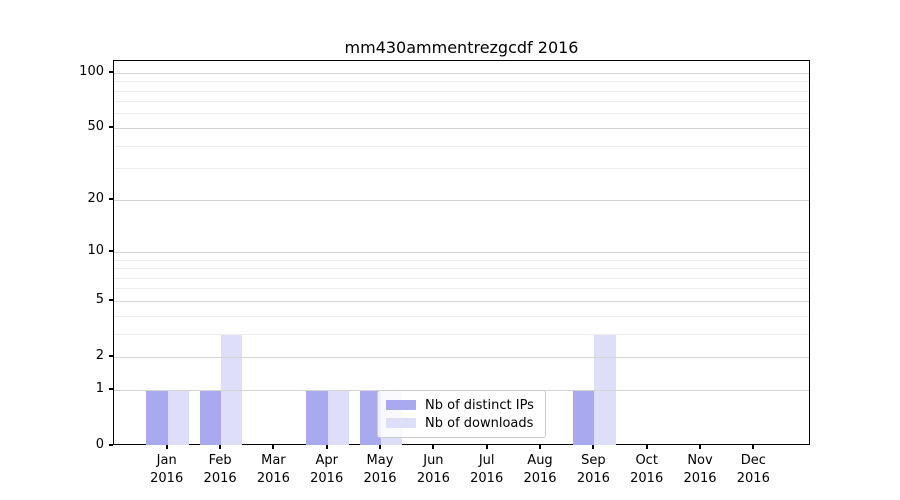  Describe the element at coordinates (401, 405) in the screenshot. I see `legend-swatch-distinct-ips` at that location.